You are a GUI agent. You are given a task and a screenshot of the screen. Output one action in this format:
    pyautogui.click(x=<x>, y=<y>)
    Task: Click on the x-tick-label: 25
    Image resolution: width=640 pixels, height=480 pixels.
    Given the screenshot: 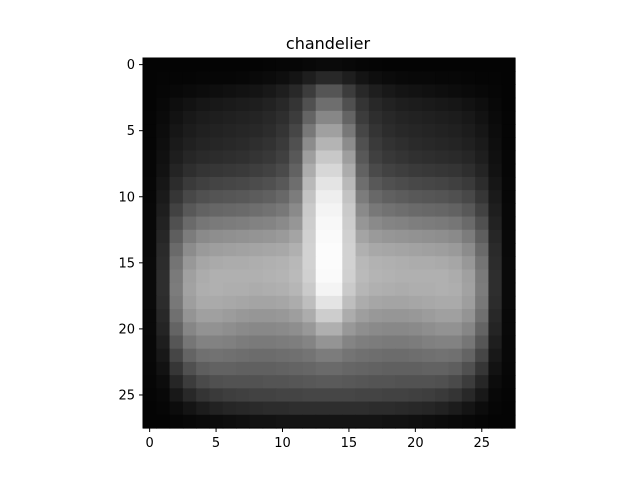 What is the action you would take?
    pyautogui.click(x=482, y=443)
    